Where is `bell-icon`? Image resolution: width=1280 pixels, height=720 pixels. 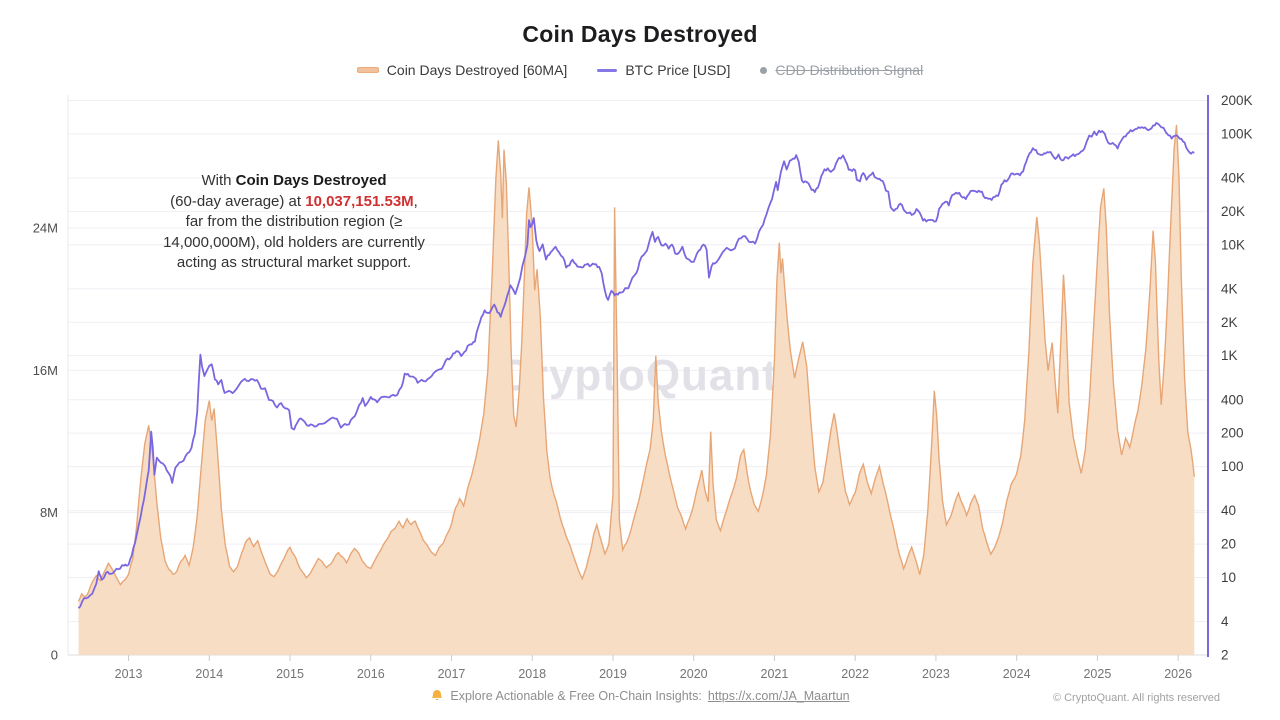
bell-icon is located at coordinates (437, 695).